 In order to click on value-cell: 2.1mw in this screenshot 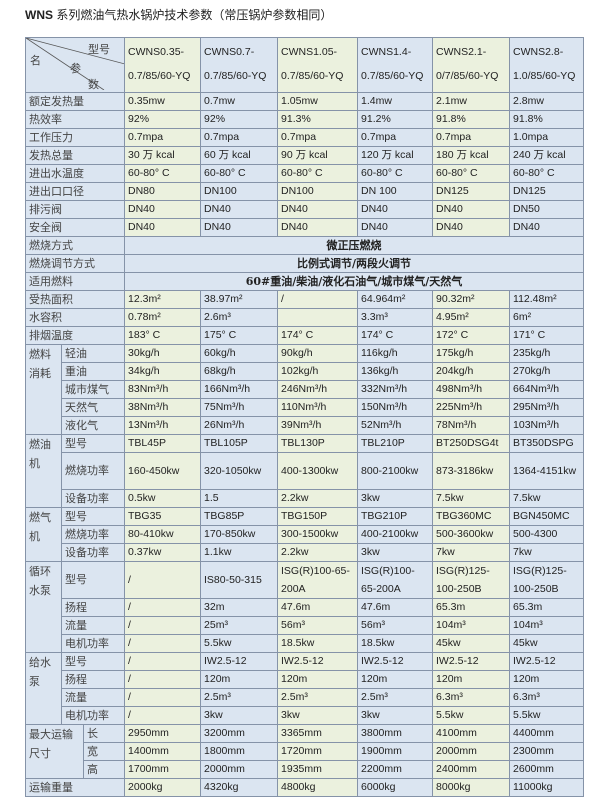, I will do `click(471, 101)`.